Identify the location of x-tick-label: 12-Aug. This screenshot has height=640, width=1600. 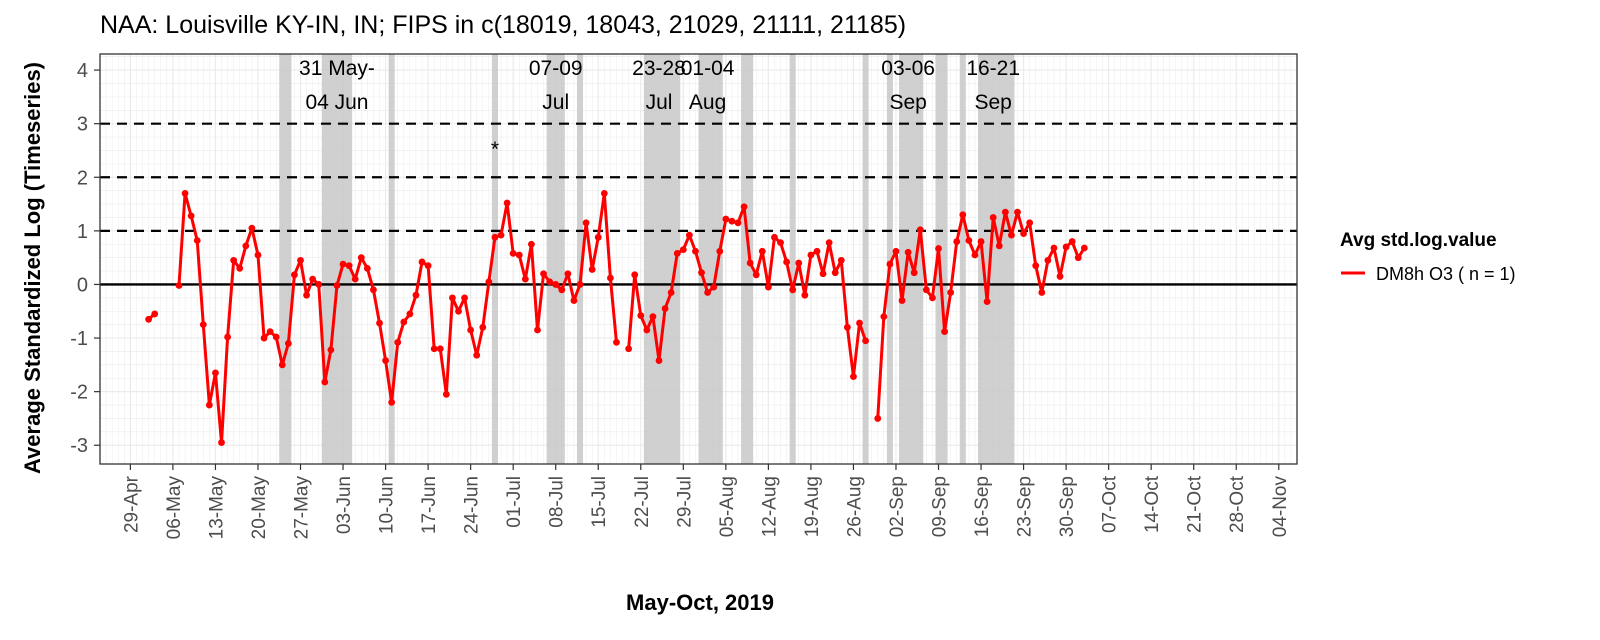
(769, 506).